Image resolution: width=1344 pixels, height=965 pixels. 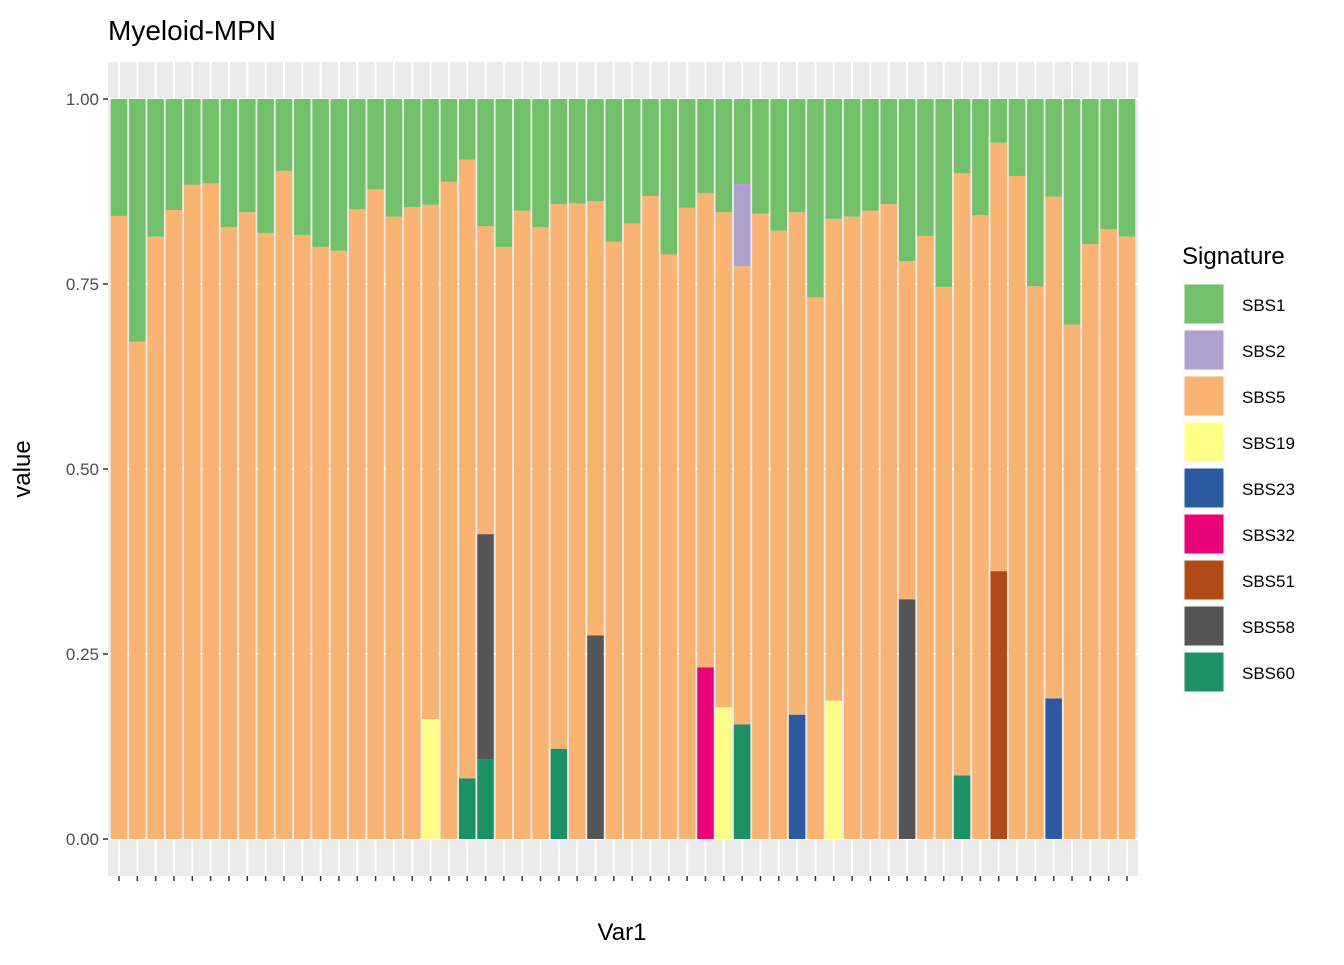 I want to click on legend-label: SBS23, so click(x=1268, y=489).